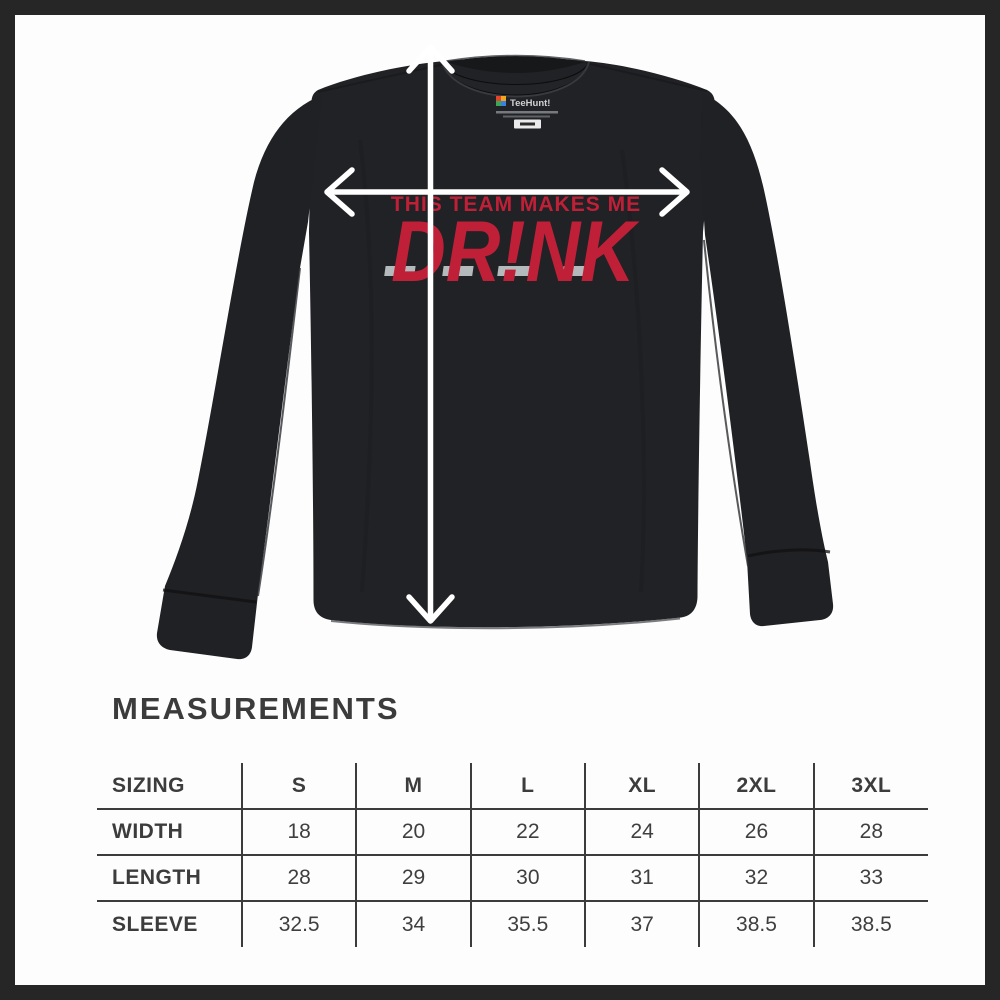 Image resolution: width=1000 pixels, height=1000 pixels. What do you see at coordinates (413, 786) in the screenshot?
I see `col-header-m: M` at bounding box center [413, 786].